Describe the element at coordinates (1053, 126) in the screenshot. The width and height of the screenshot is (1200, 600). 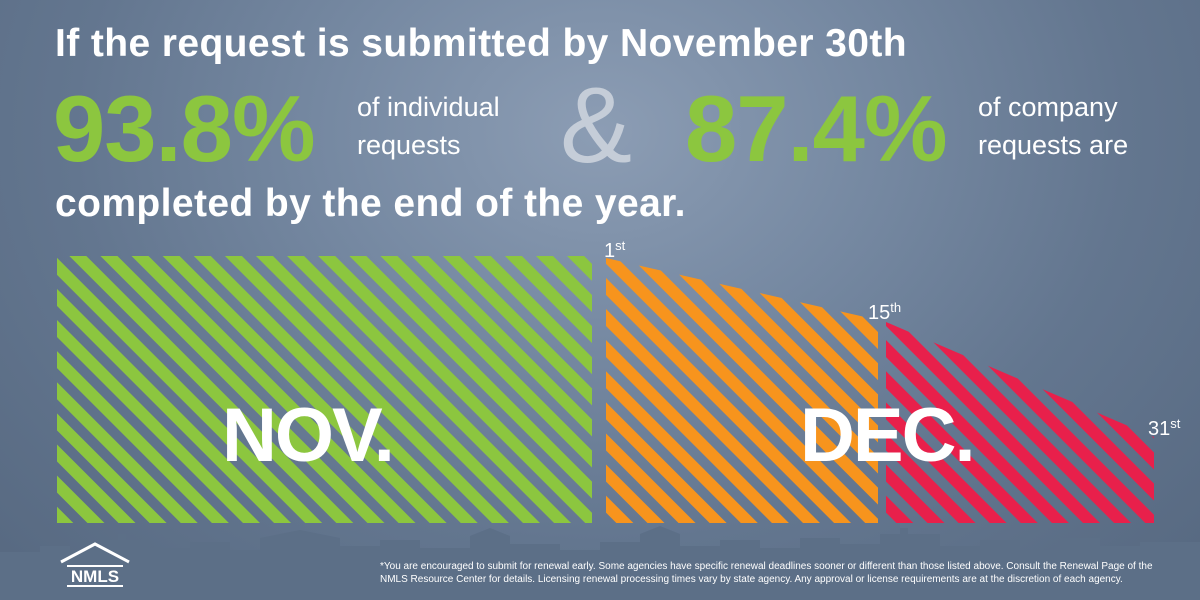
I see `company-description: of company requests are` at that location.